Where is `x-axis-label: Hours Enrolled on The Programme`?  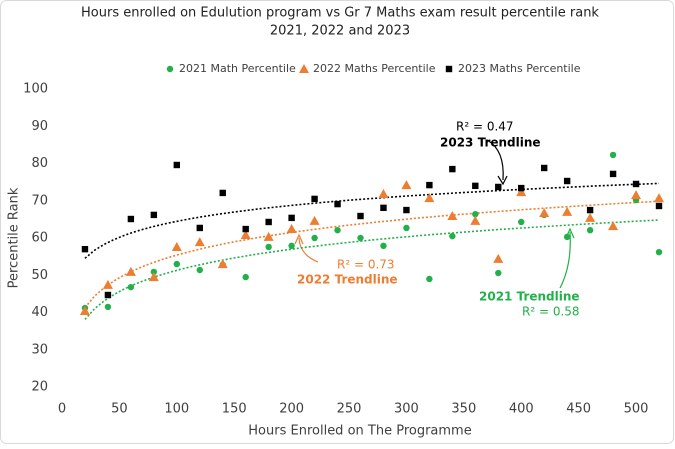
x-axis-label: Hours Enrolled on The Programme is located at coordinates (359, 431).